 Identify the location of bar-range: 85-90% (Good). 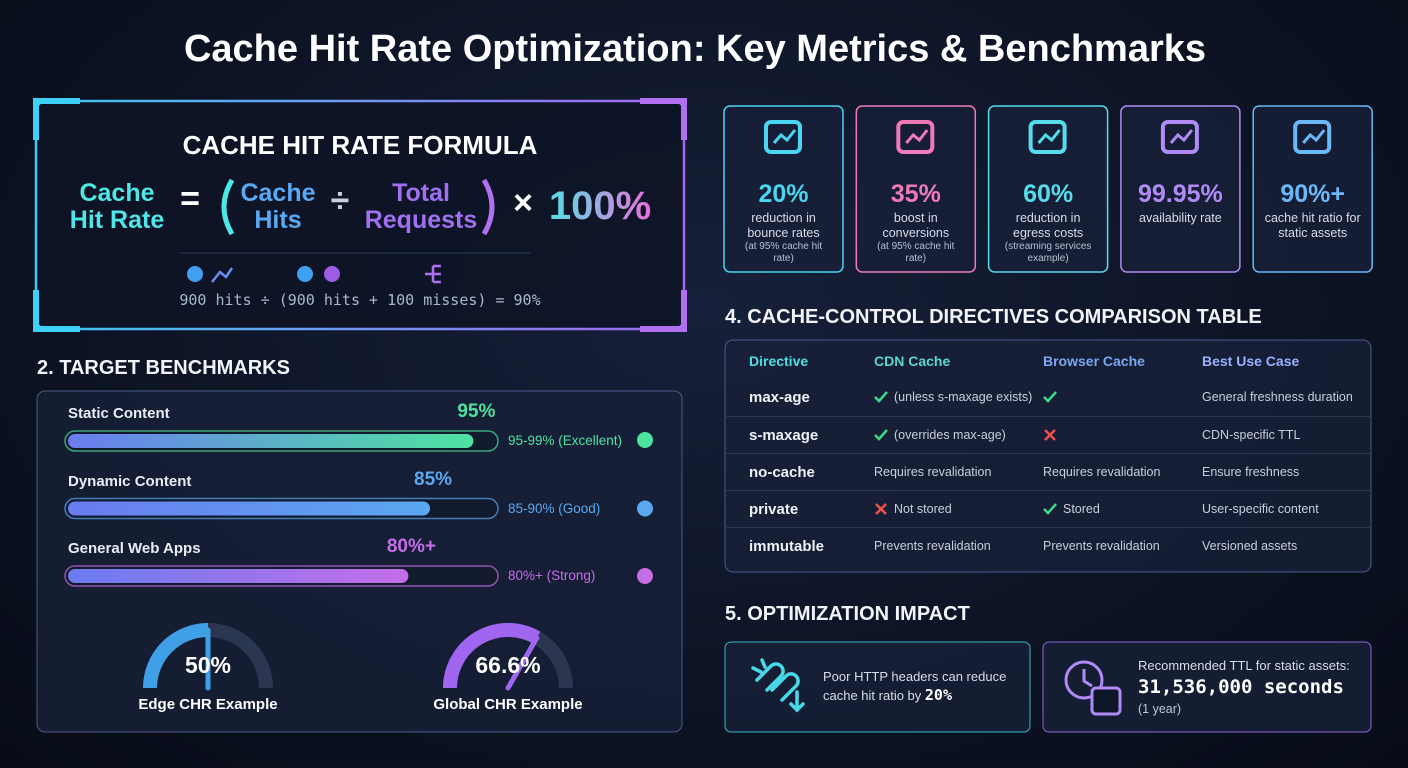
(554, 508).